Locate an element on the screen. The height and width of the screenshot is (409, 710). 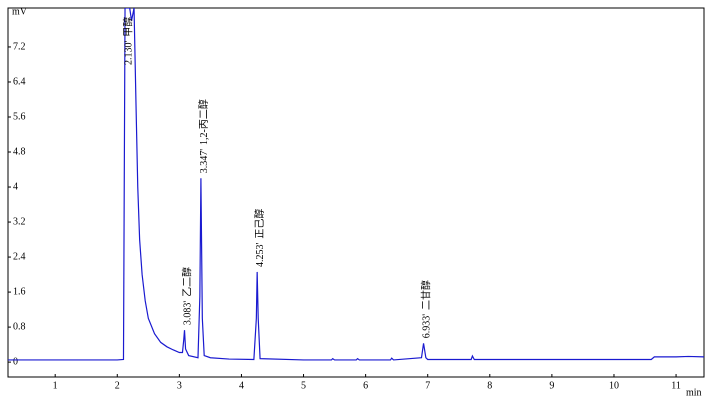
x-tick-label: 10 is located at coordinates (614, 385).